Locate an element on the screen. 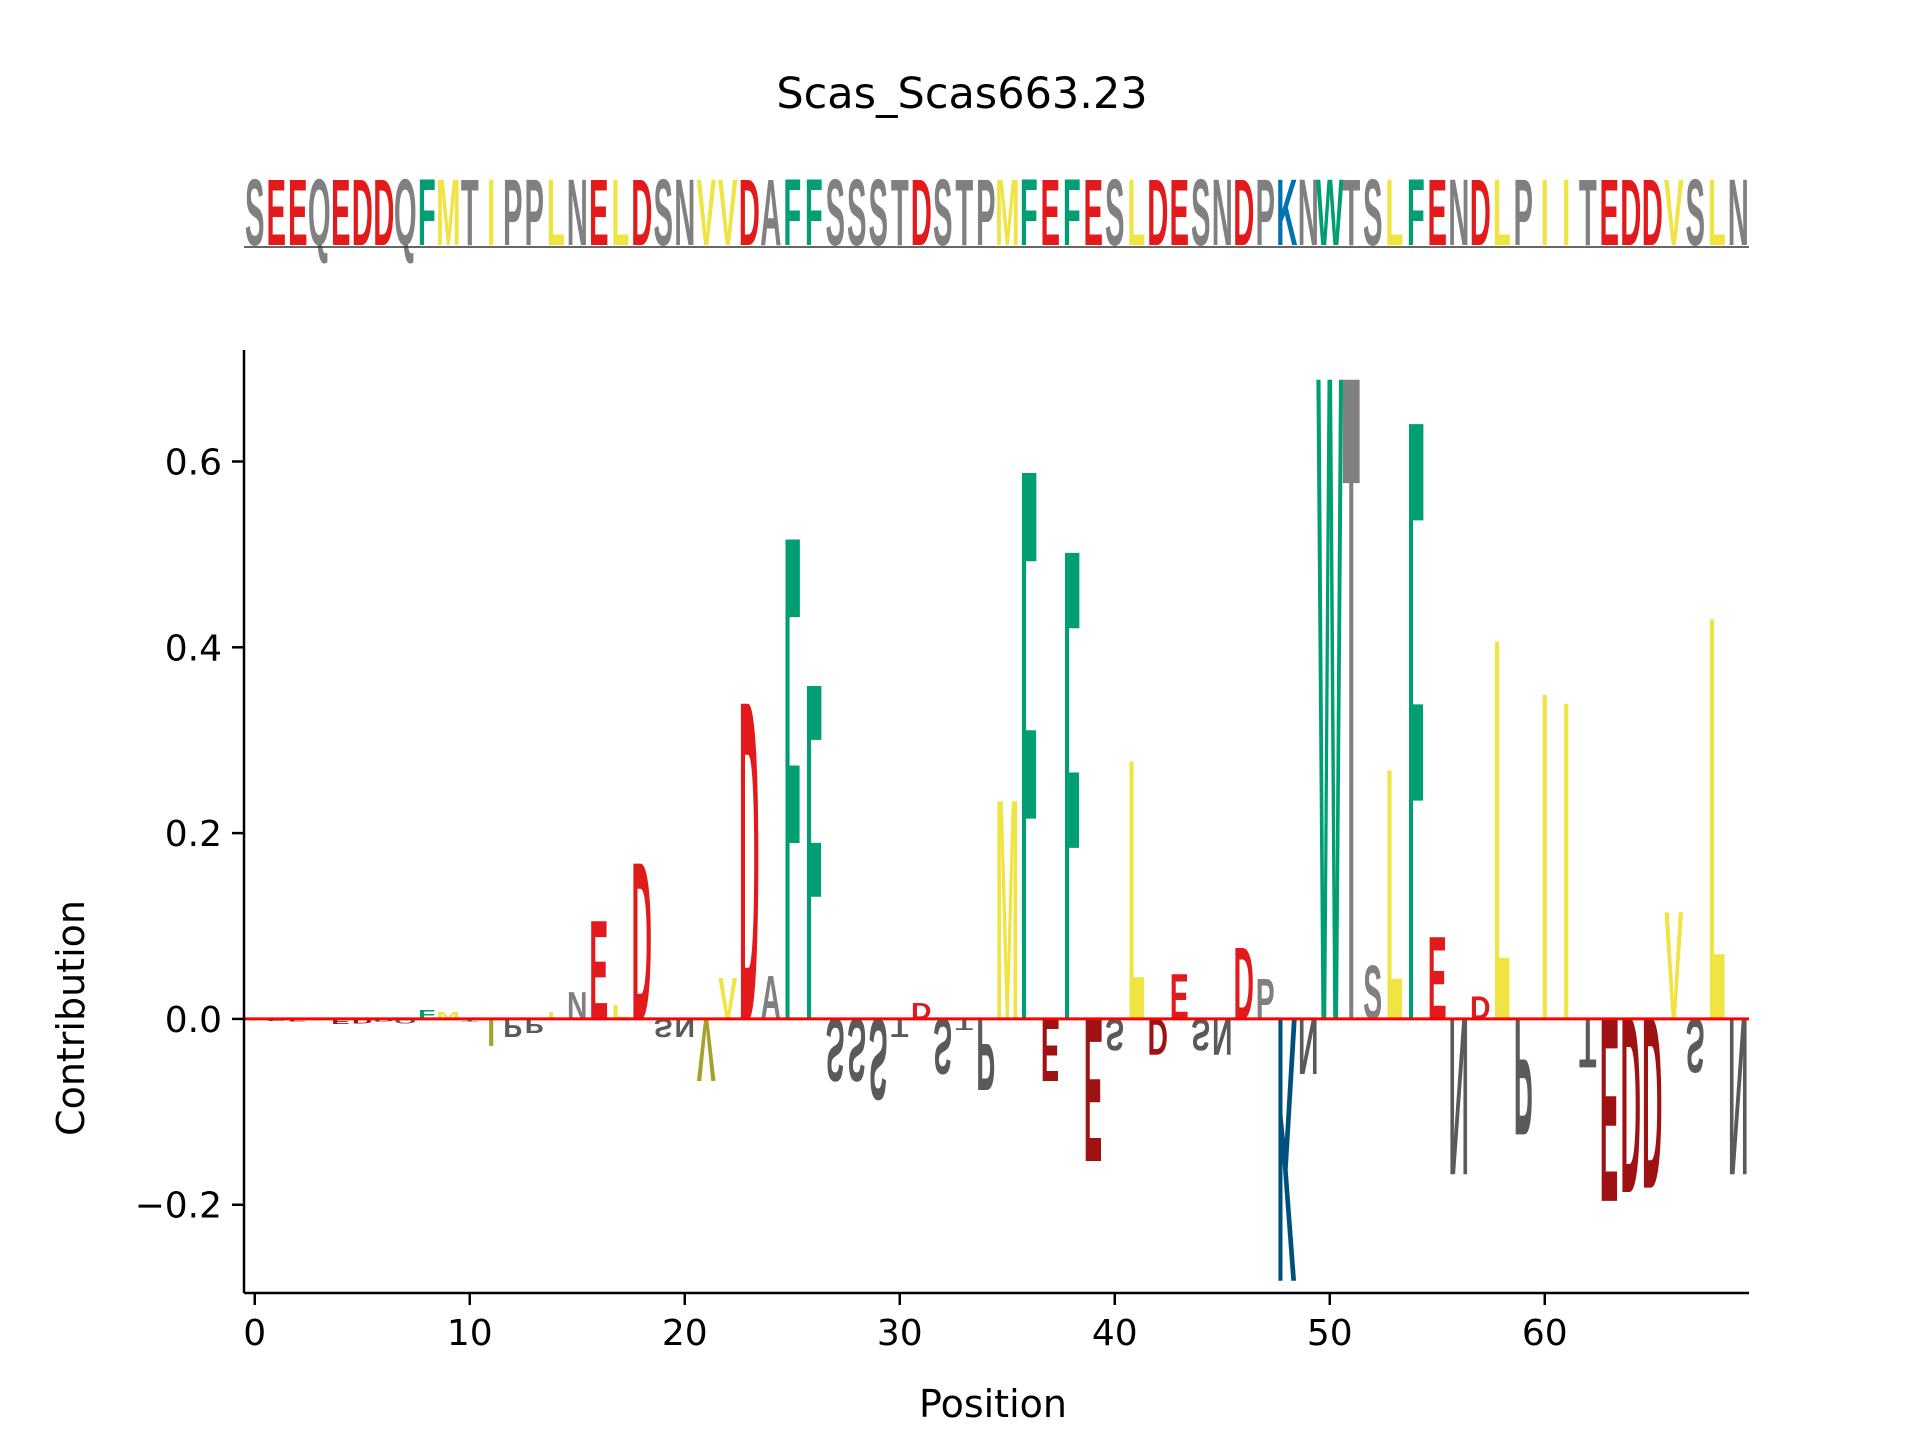 This screenshot has height=1440, width=1920. contribution-glyph: A is located at coordinates (771, 998).